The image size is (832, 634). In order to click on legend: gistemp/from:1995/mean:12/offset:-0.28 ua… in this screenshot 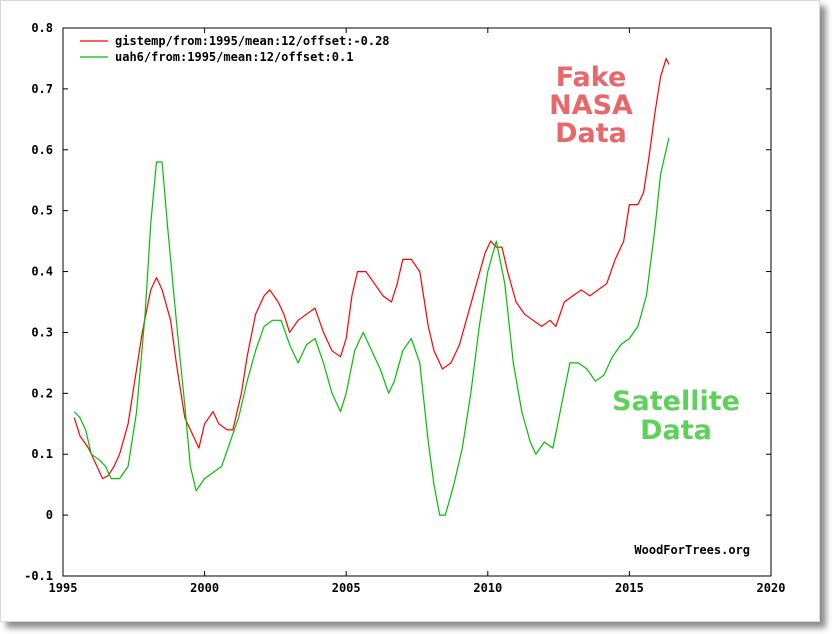, I will do `click(235, 49)`.